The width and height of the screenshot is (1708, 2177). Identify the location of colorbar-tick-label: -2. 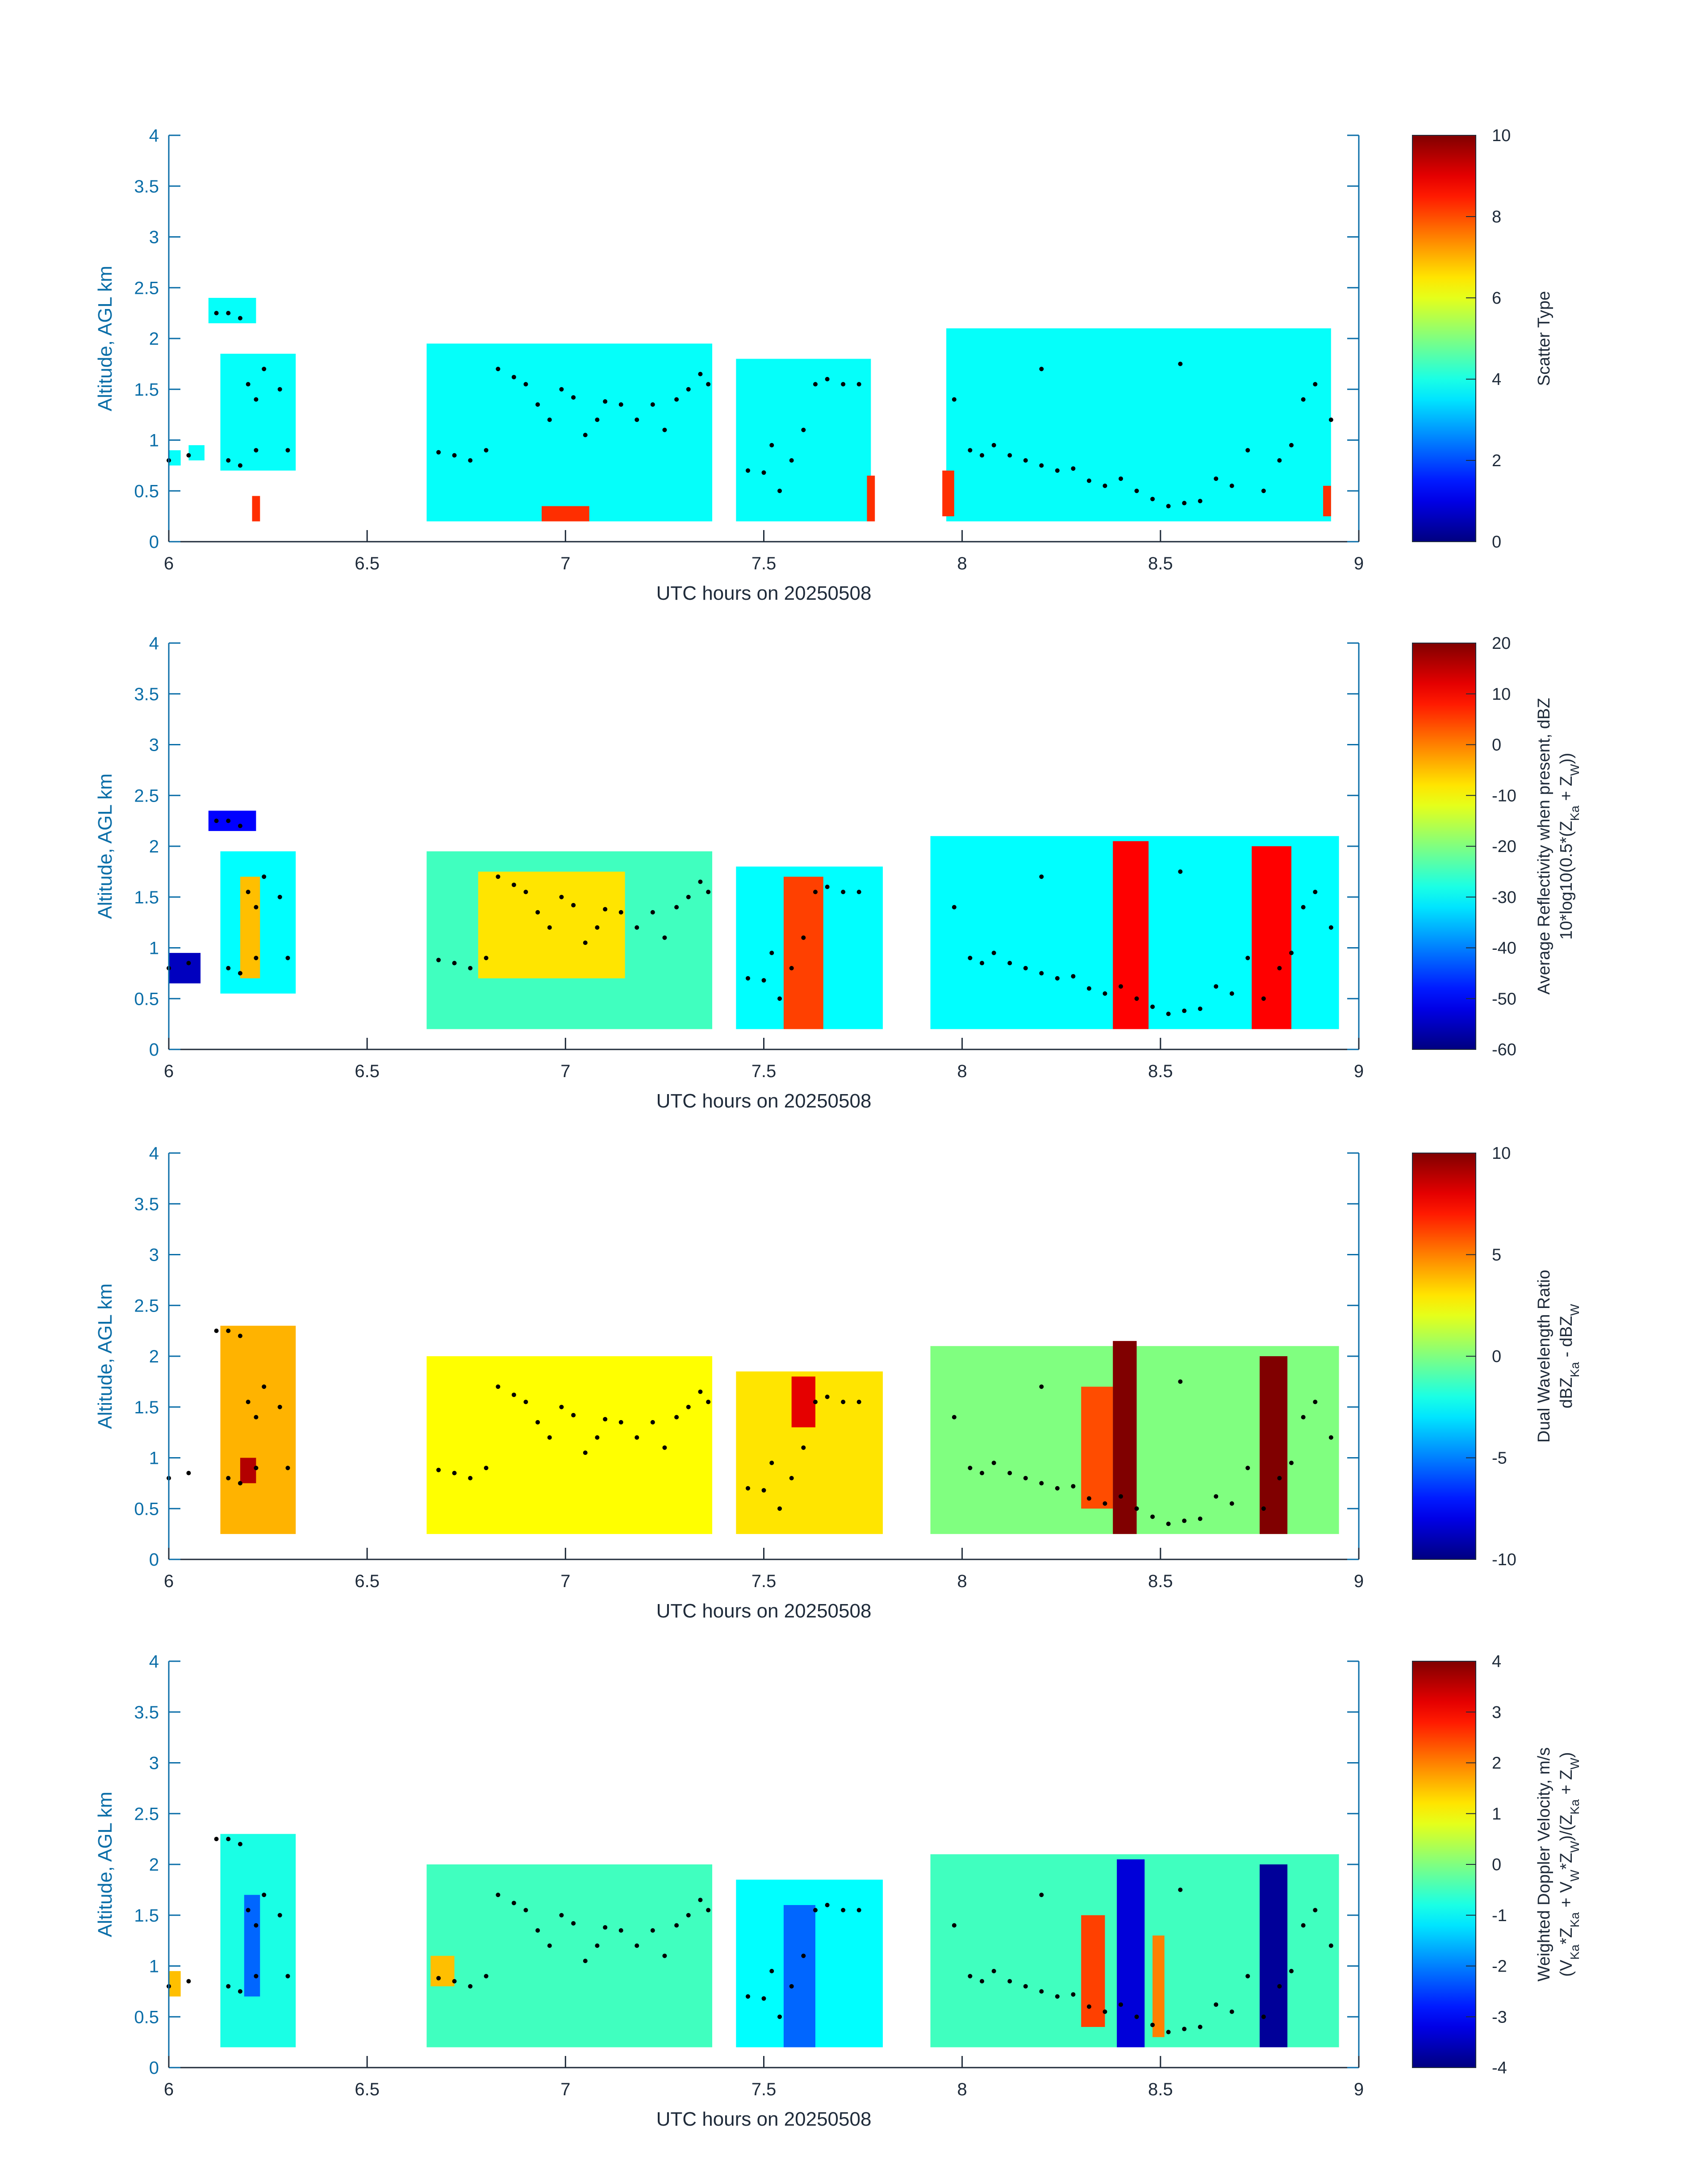
(1499, 1966).